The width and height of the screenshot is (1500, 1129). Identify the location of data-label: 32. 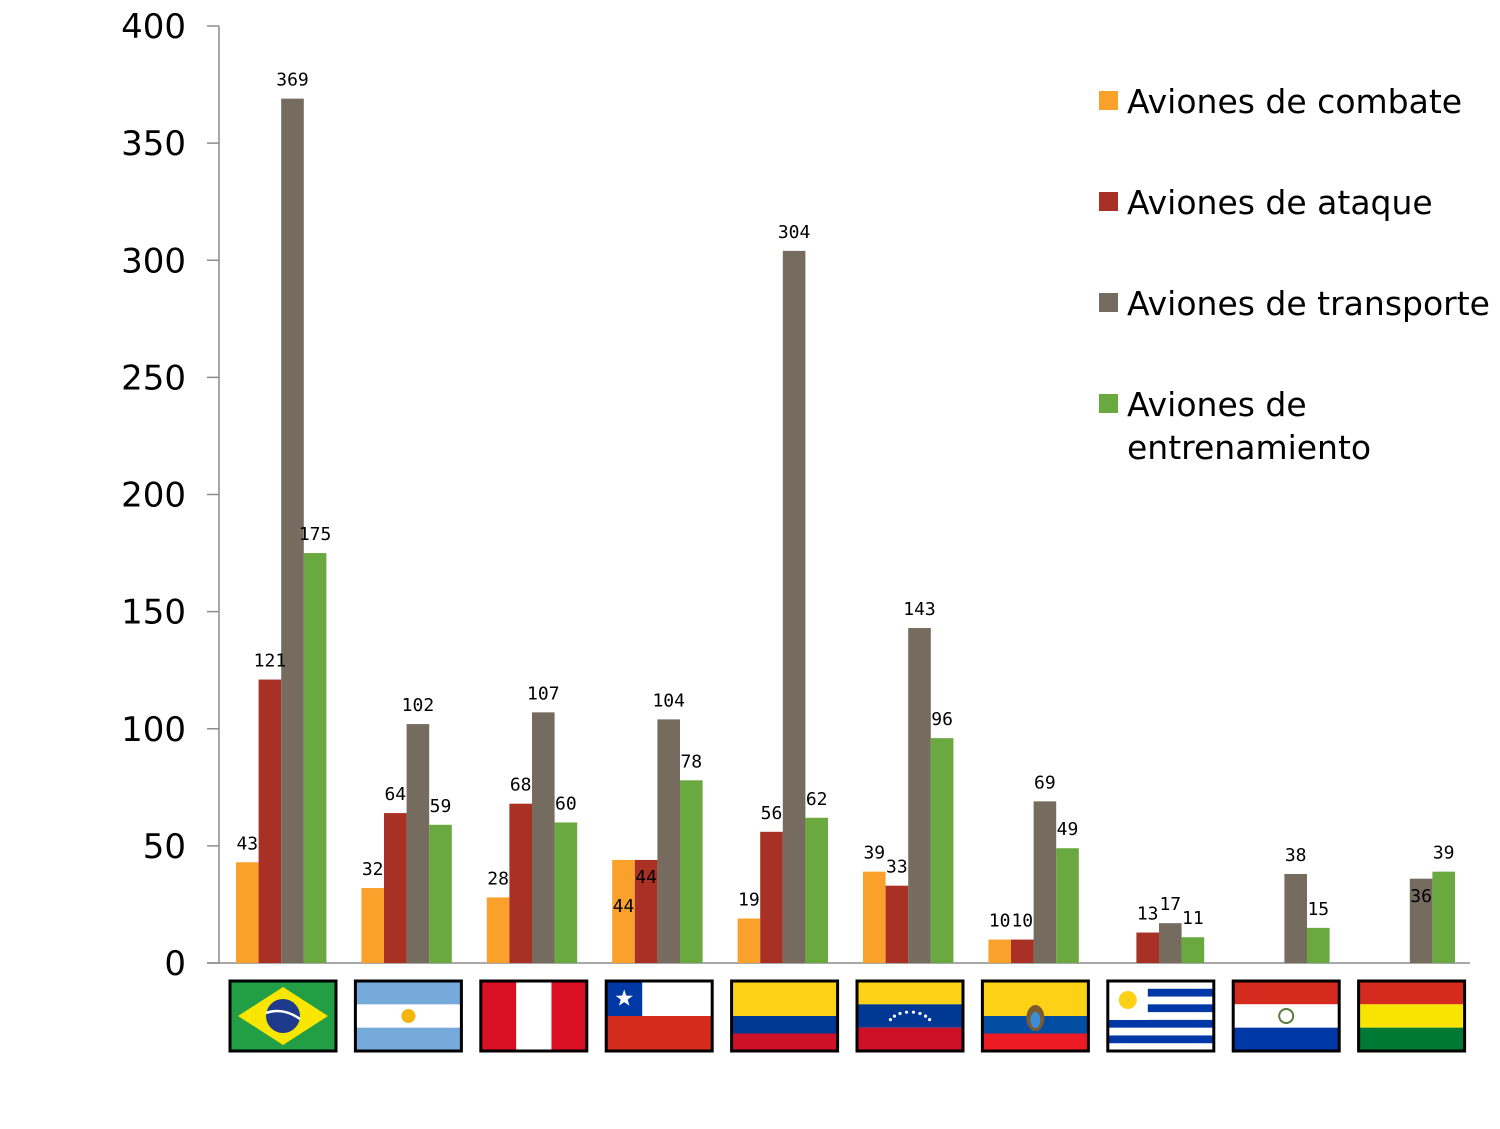
(373, 869).